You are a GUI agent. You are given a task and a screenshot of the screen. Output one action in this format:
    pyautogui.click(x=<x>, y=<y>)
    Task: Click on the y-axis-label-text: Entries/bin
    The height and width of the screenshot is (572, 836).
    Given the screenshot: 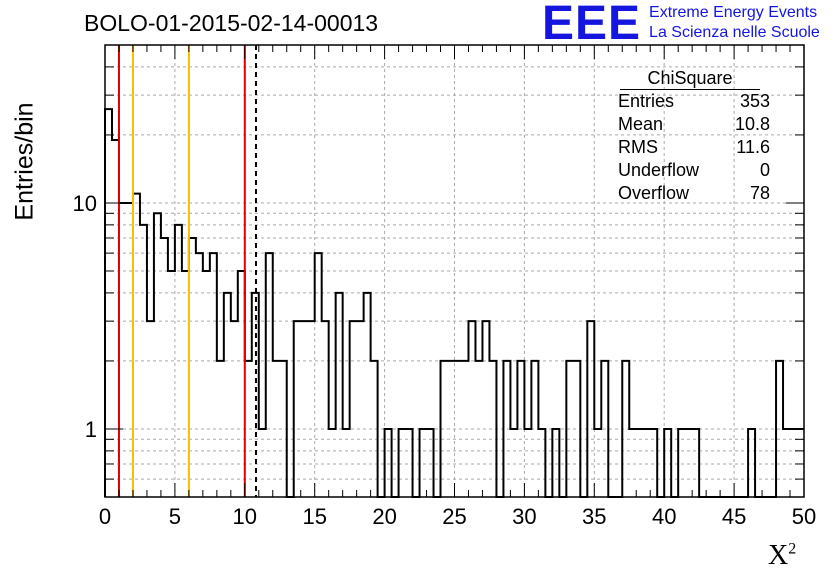 What is the action you would take?
    pyautogui.click(x=24, y=161)
    